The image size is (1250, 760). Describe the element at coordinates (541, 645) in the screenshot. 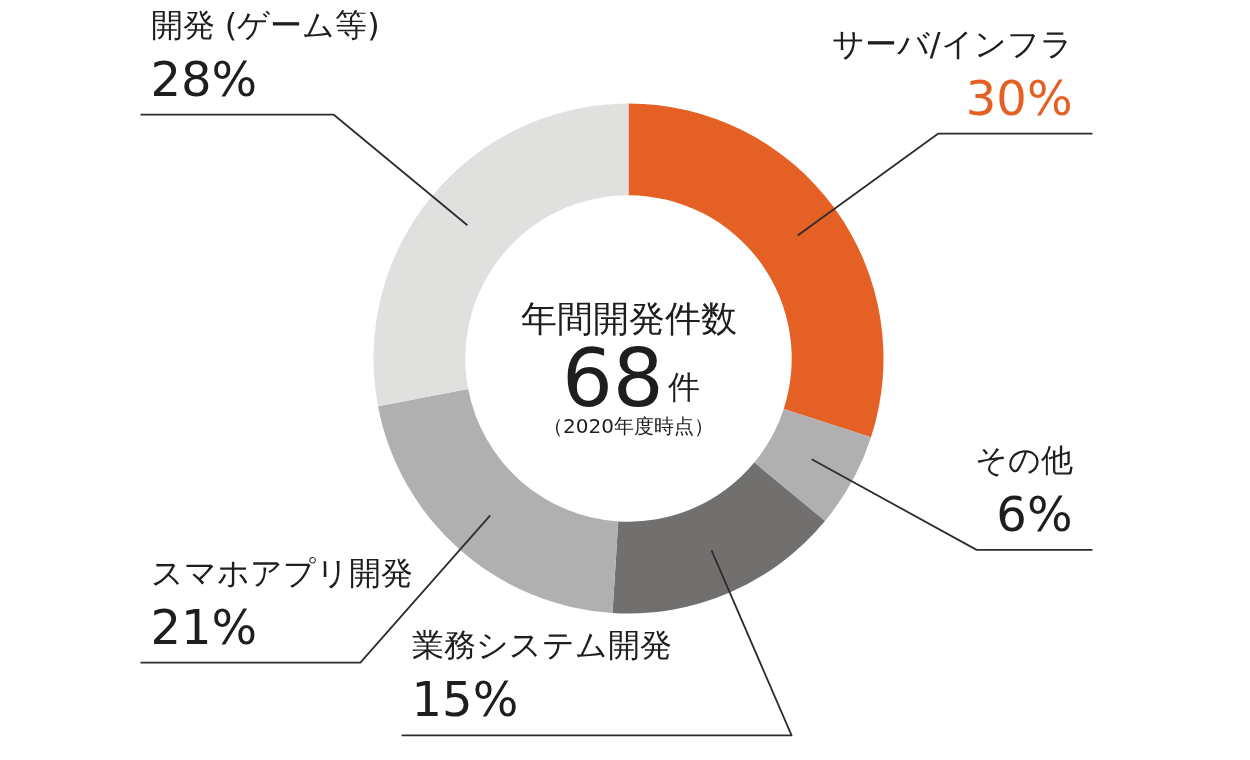

I see `slice-label: 業務システム開発` at that location.